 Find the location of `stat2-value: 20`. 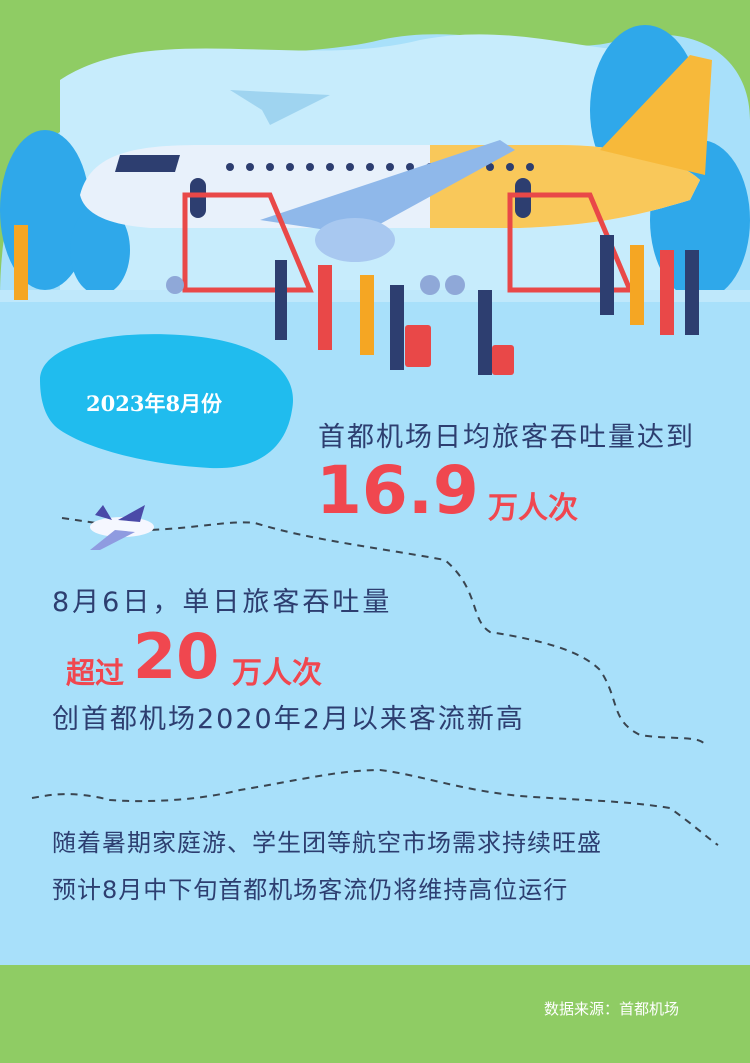

stat2-value: 20 is located at coordinates (176, 656).